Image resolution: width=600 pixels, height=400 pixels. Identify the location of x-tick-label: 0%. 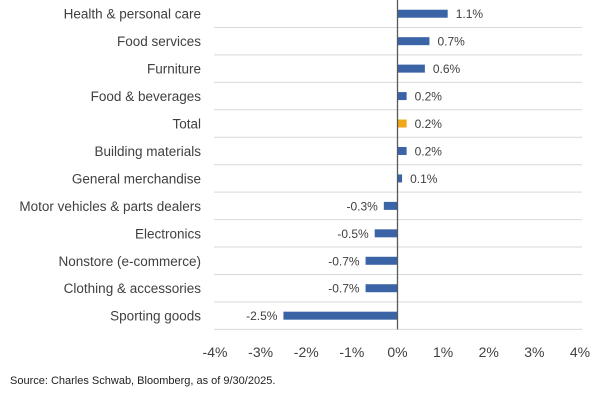
(397, 352).